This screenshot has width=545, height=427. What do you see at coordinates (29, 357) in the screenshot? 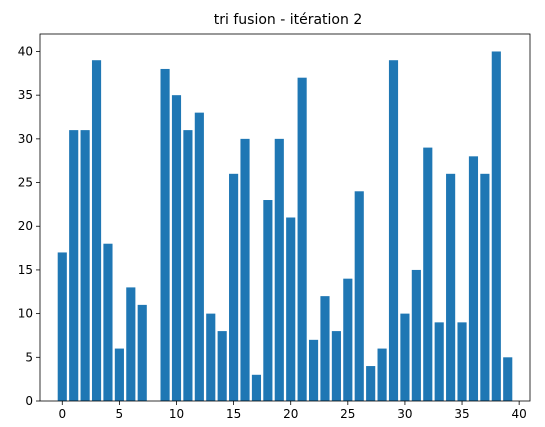
I see `y-tick-label: 5` at bounding box center [29, 357].